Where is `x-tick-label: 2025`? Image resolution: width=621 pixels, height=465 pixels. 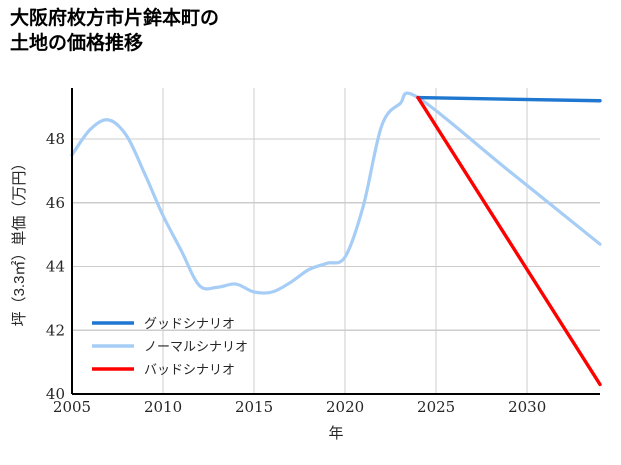
x-tick-label: 2025 is located at coordinates (436, 407).